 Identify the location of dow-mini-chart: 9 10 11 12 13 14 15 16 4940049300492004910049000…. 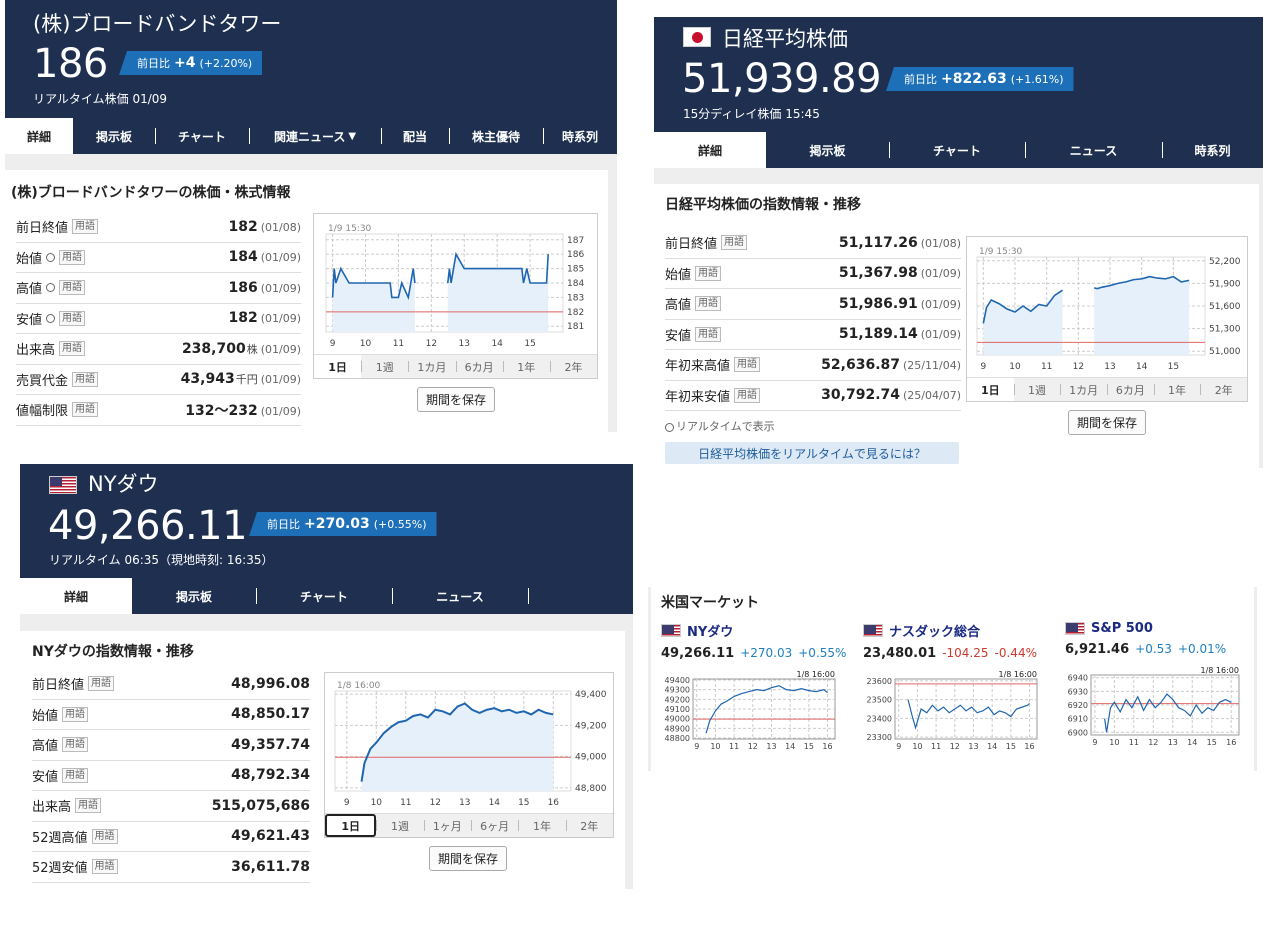
(751, 710).